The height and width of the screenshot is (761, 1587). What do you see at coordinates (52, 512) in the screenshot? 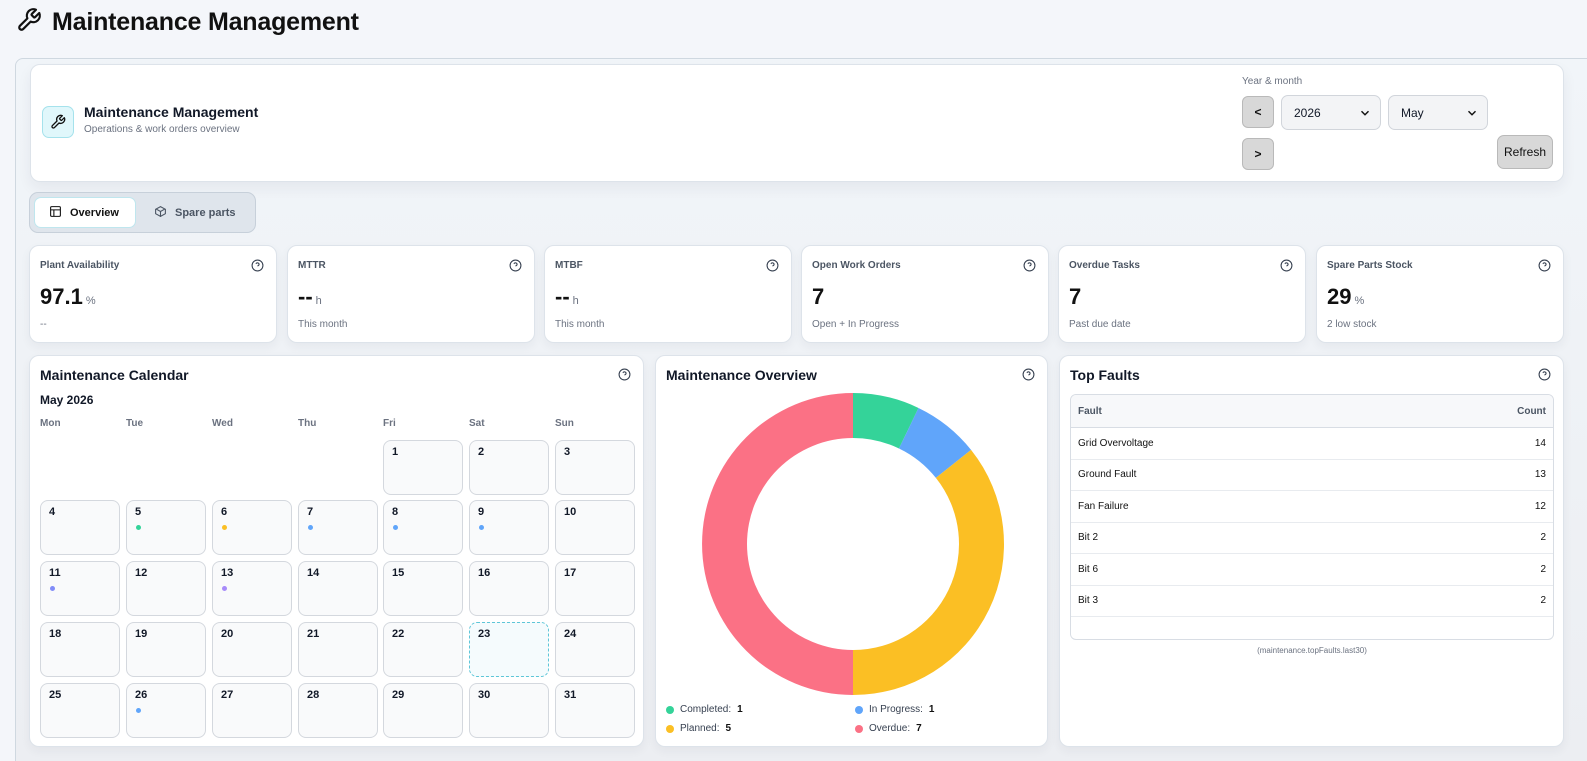
I see `calendar-day-number: 4` at bounding box center [52, 512].